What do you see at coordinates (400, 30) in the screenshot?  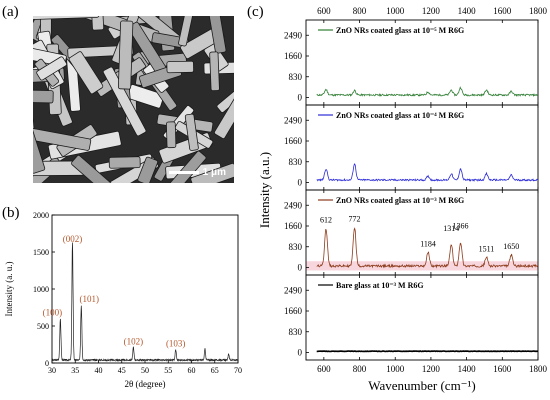 I see `raman-panel-label: ZnO NRs coated glass at 10⁻⁵ M R6G` at bounding box center [400, 30].